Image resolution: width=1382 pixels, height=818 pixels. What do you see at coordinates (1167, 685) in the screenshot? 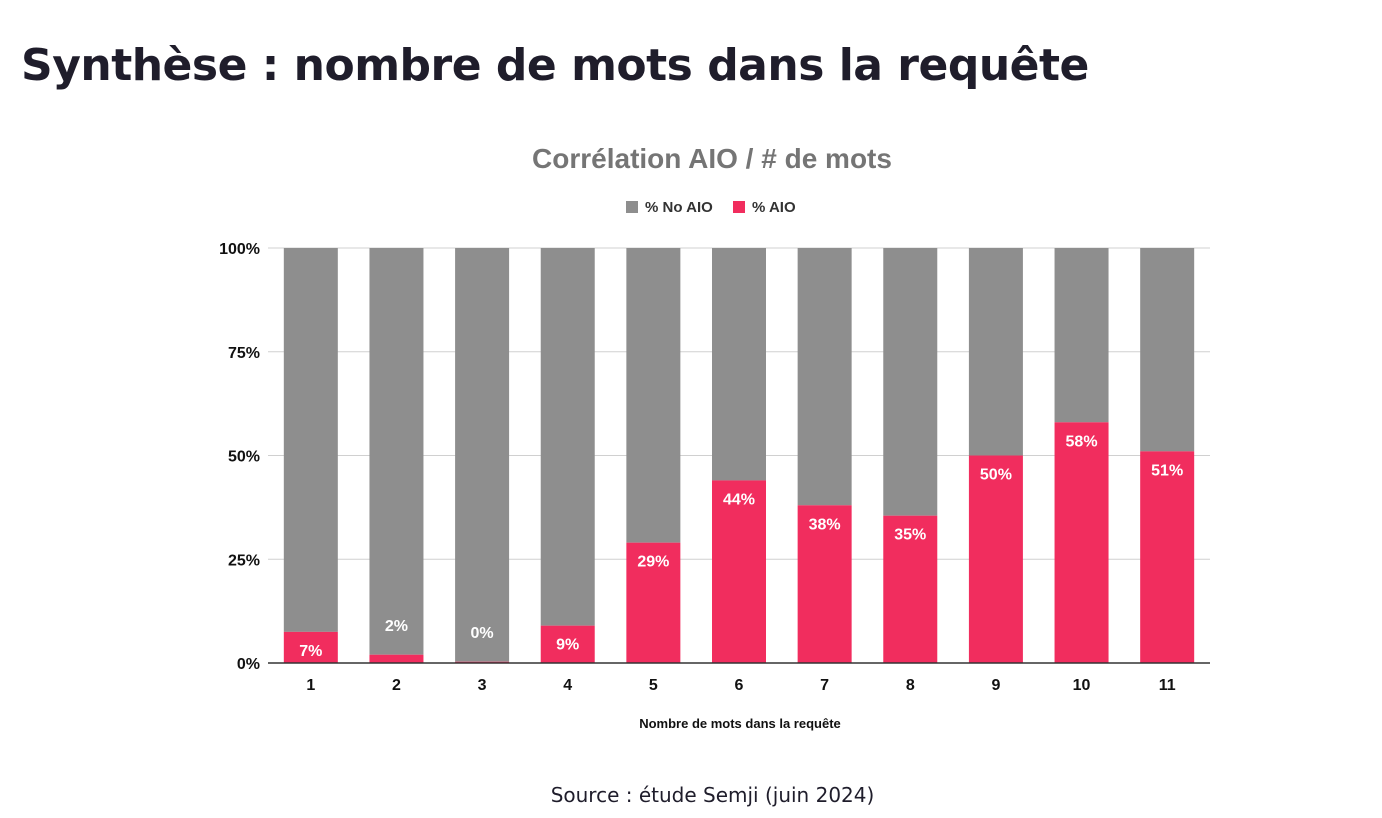
I see `x-tick-label: 11` at bounding box center [1167, 685].